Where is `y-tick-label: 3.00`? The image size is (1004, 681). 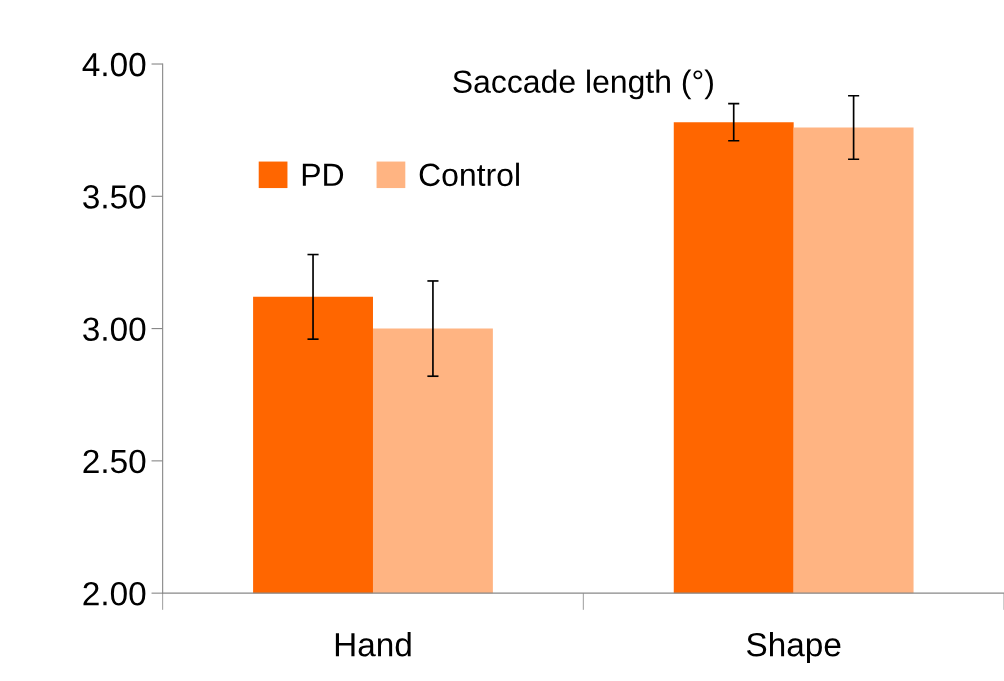 y-tick-label: 3.00 is located at coordinates (114, 329).